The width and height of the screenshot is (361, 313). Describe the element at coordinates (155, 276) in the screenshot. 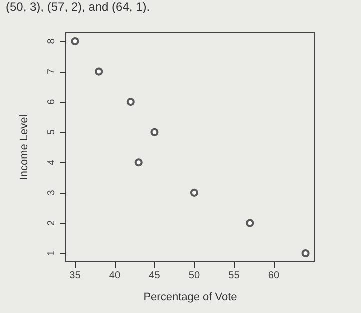

I see `x-tick-label: 45` at that location.